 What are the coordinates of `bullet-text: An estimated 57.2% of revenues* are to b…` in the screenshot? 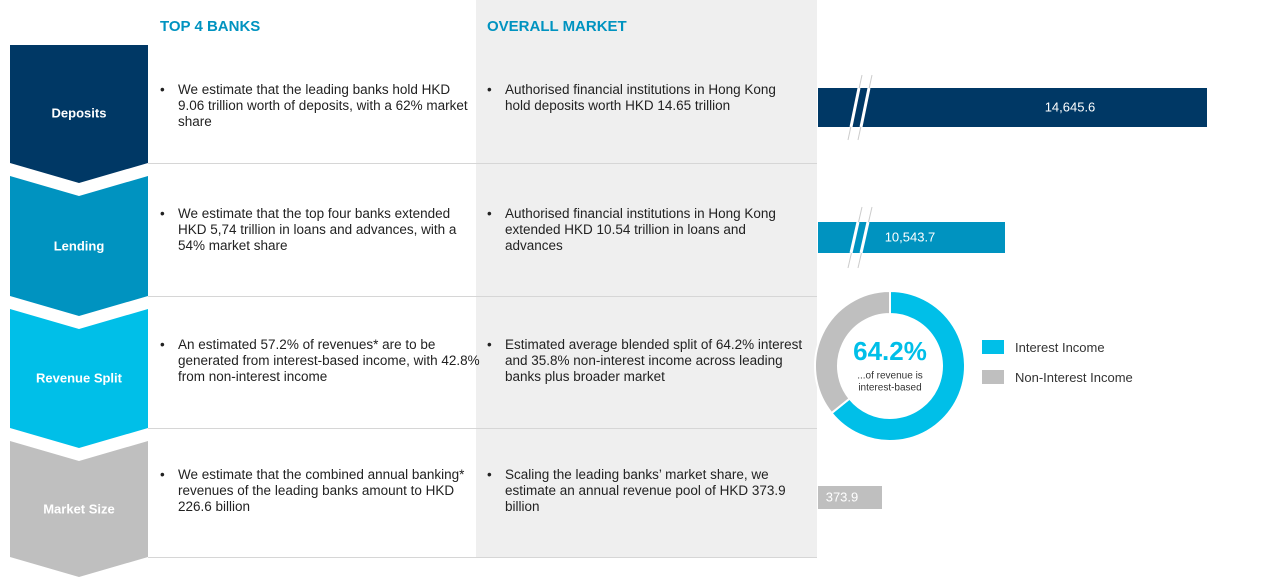 It's located at (320, 361).